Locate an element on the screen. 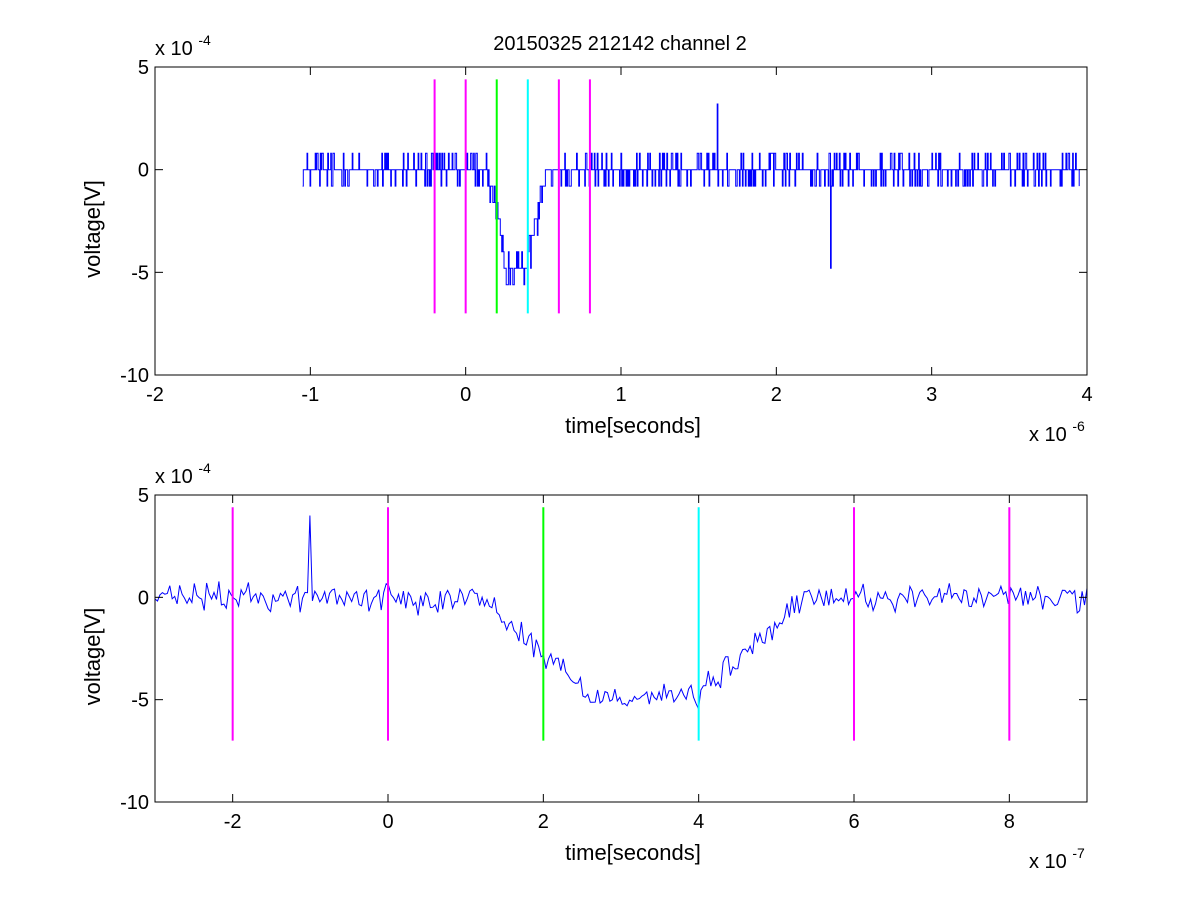 This screenshot has height=900, width=1200. x-exponent-label: x 10 -7 is located at coordinates (1057, 859).